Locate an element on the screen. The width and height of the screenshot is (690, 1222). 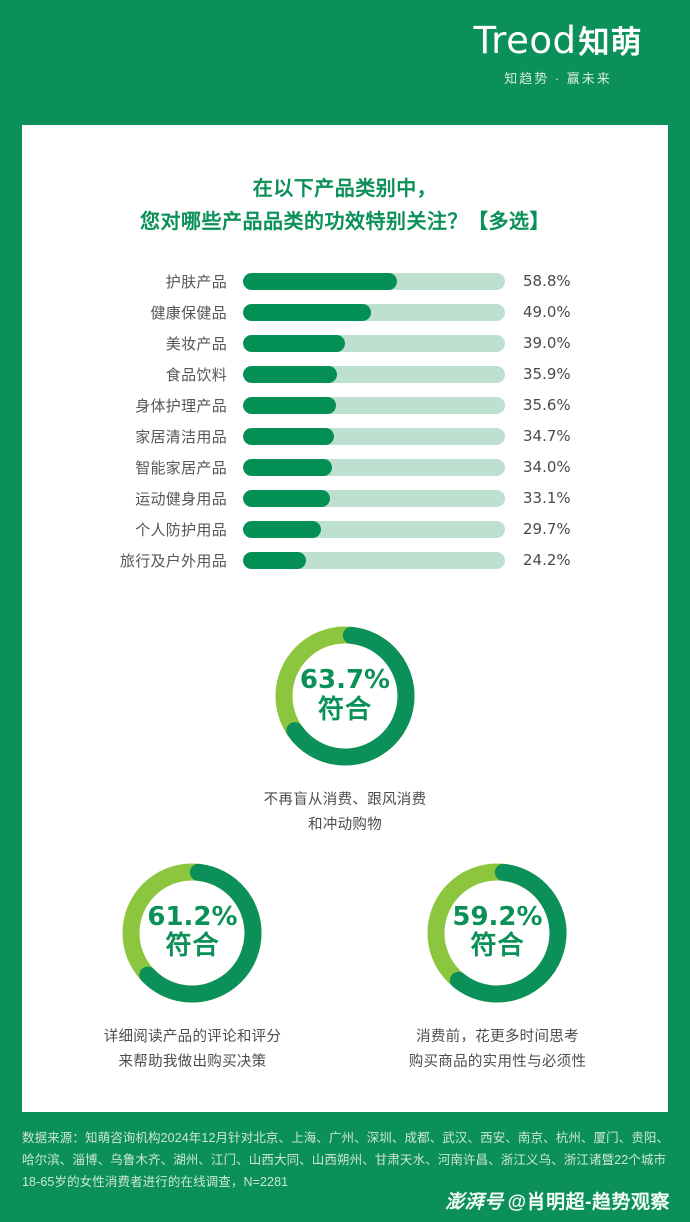
page-title: 在以下产品类别中， 您对哪些产品品类的功效特别关注？【多选】 is located at coordinates (345, 182).